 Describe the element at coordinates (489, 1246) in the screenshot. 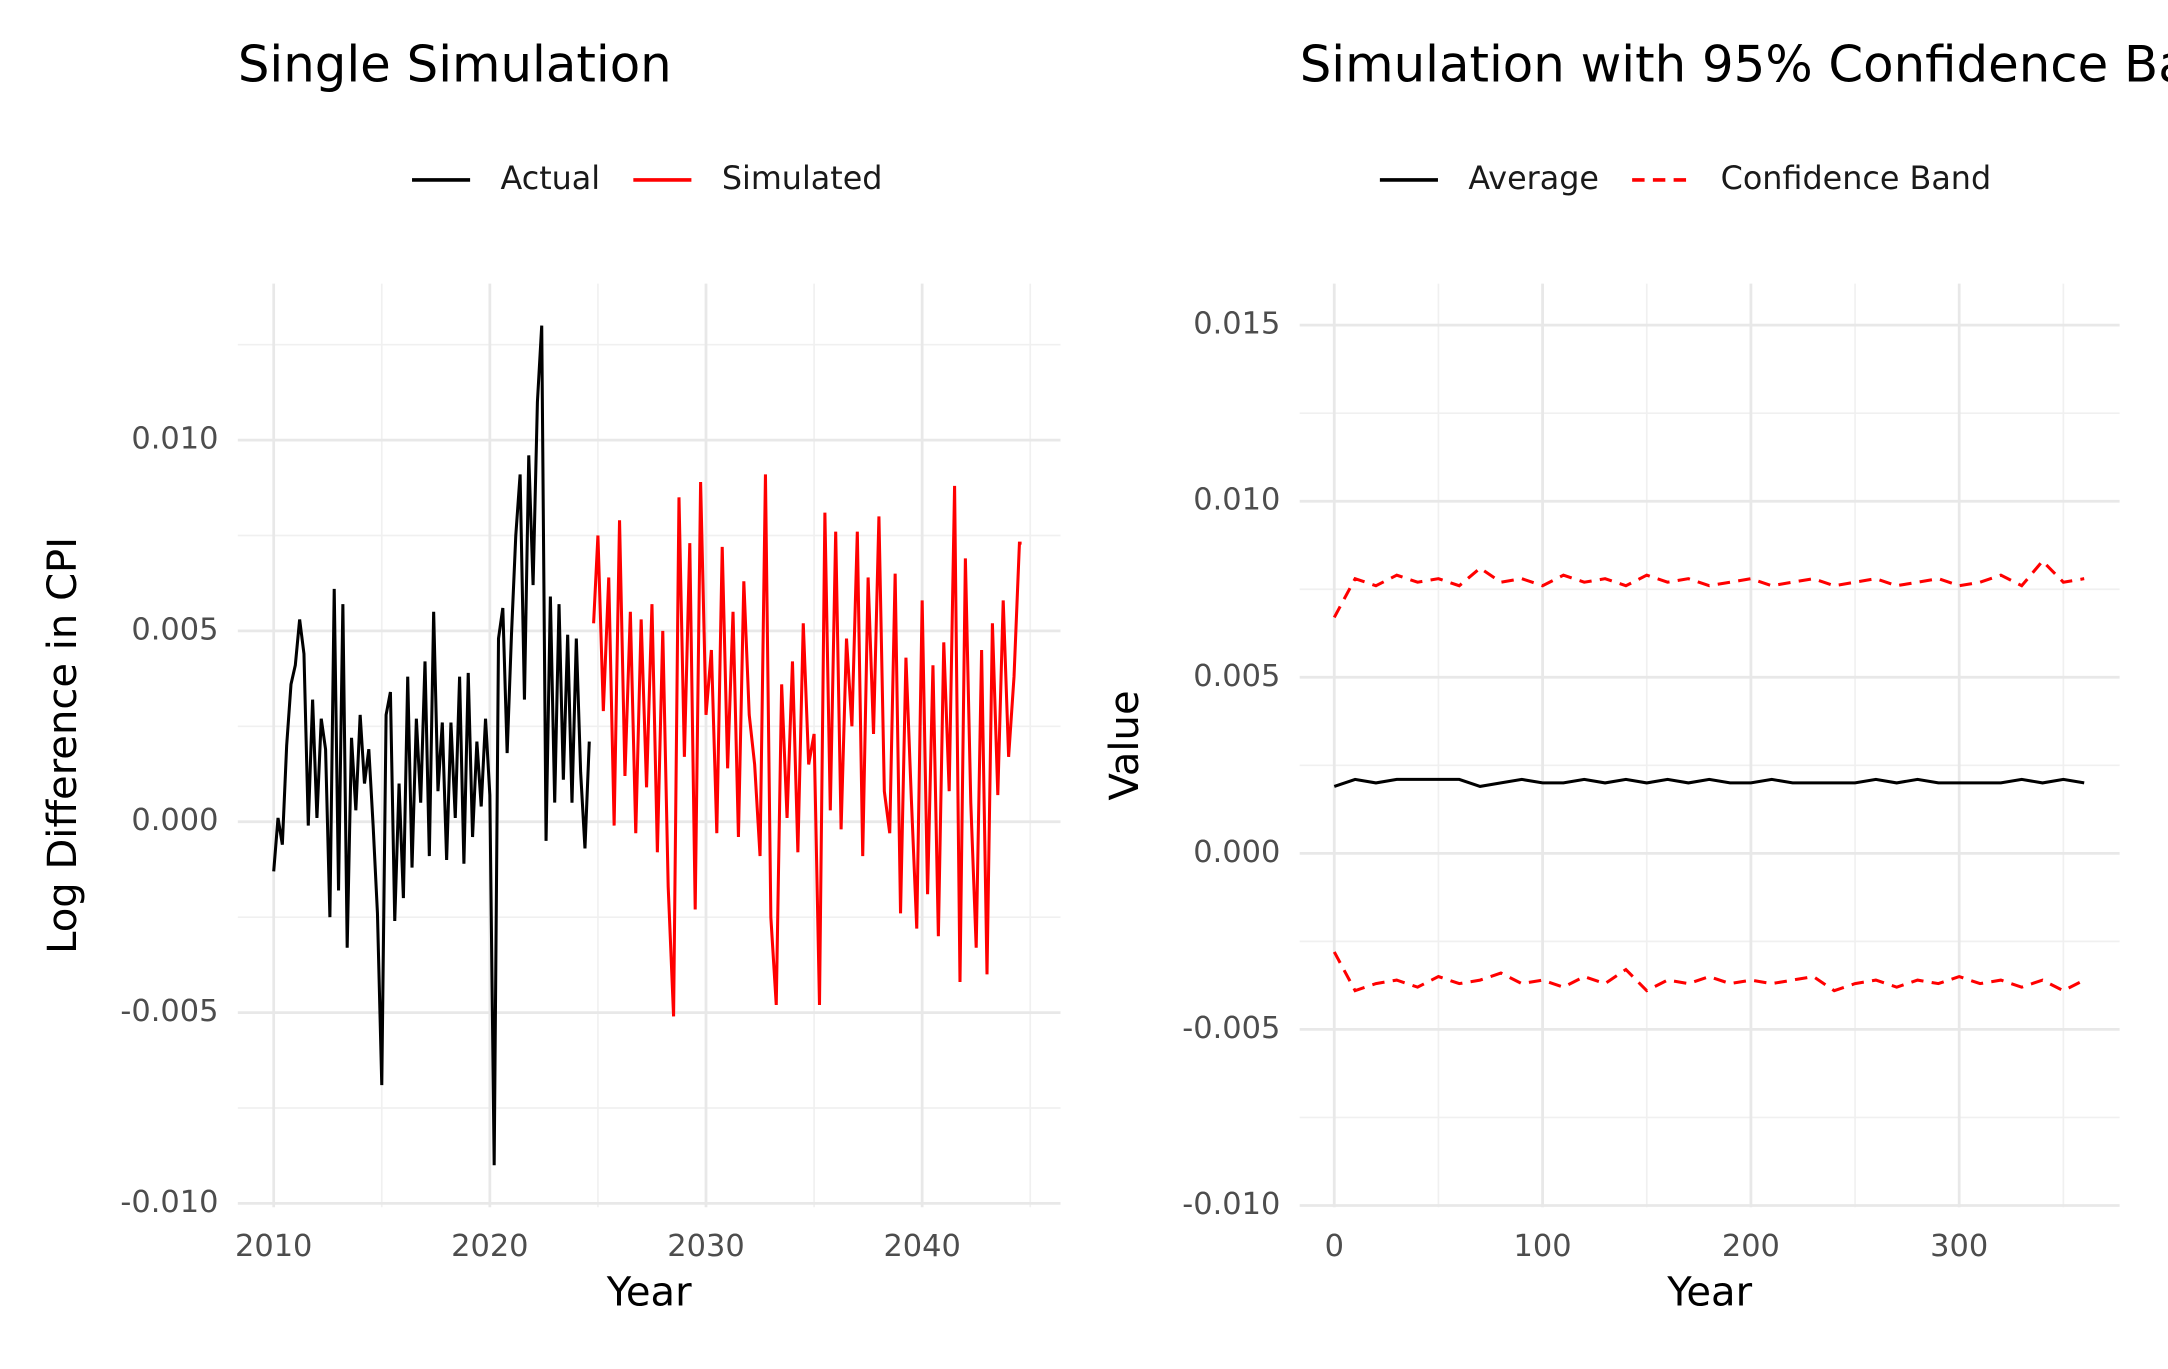

I see `x-tick-label: 2020` at that location.